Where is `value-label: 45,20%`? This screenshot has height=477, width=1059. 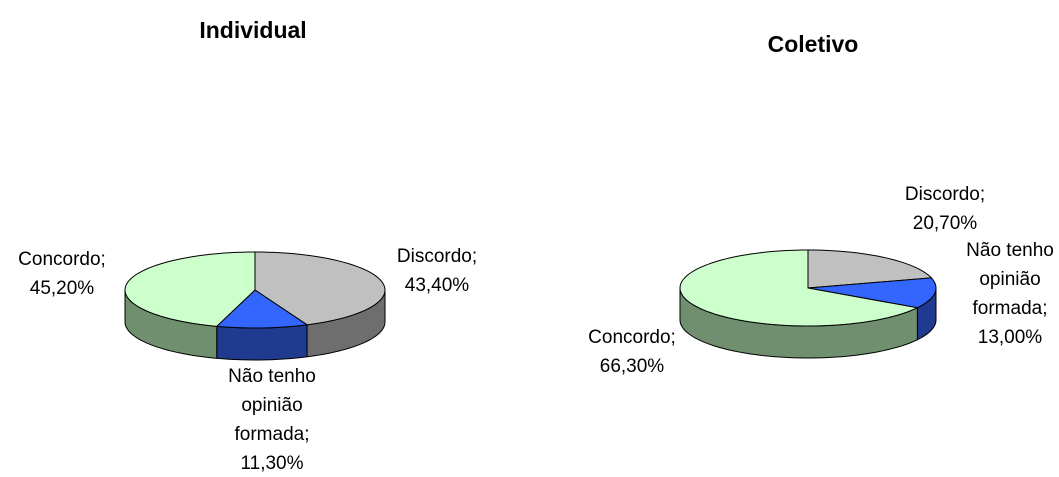 value-label: 45,20% is located at coordinates (62, 288).